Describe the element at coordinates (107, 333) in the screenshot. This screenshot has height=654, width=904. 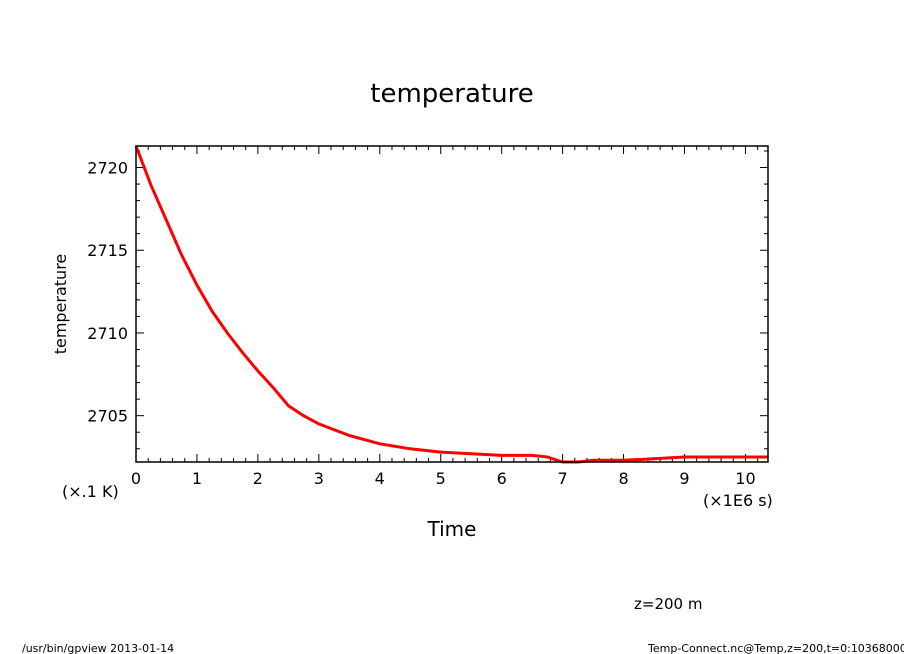
I see `y-tick-label: 2710` at that location.